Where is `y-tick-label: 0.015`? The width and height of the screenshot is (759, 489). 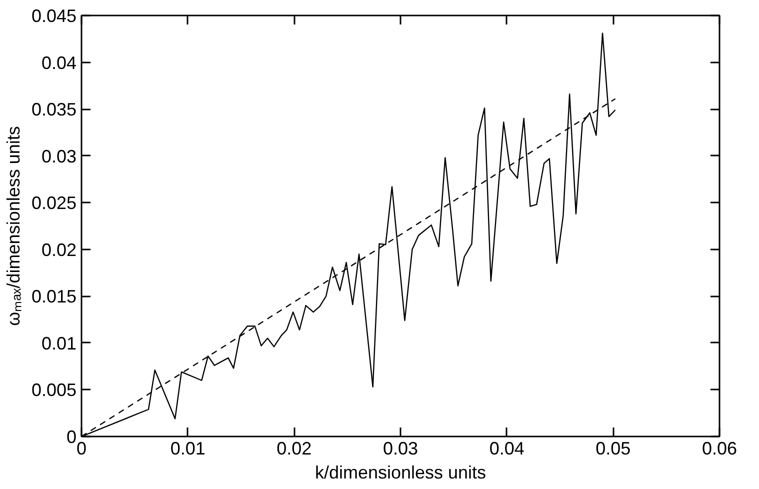 y-tick-label: 0.015 is located at coordinates (54, 296).